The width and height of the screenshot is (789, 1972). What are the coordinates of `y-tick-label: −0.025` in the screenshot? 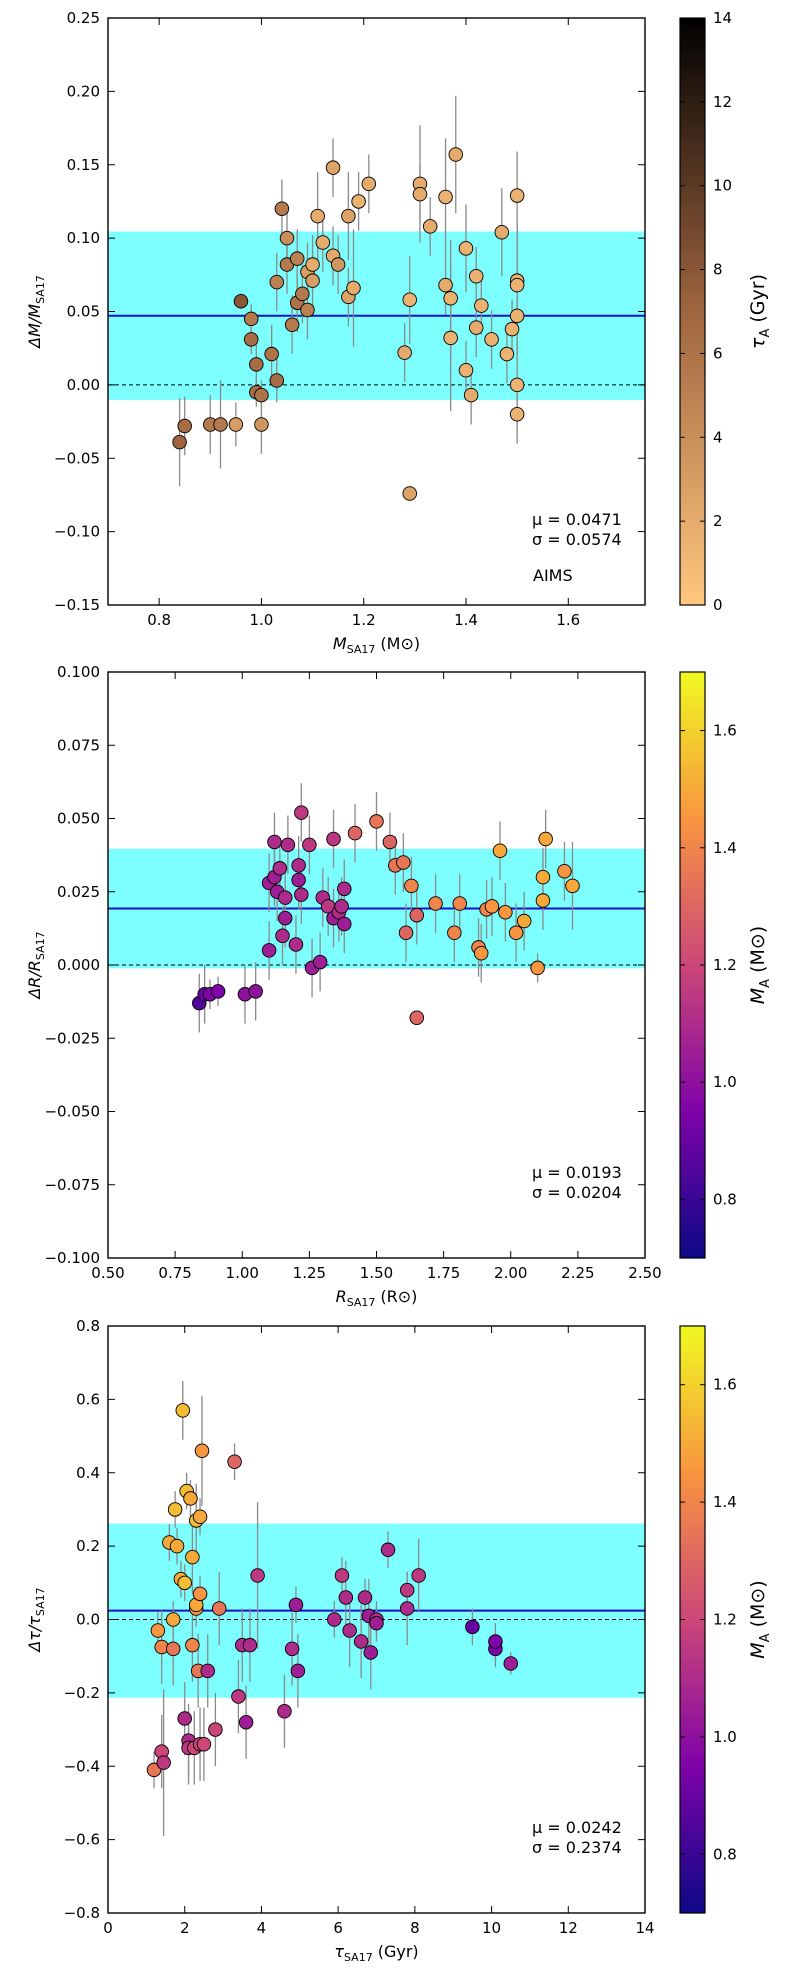 It's located at (72, 1038).